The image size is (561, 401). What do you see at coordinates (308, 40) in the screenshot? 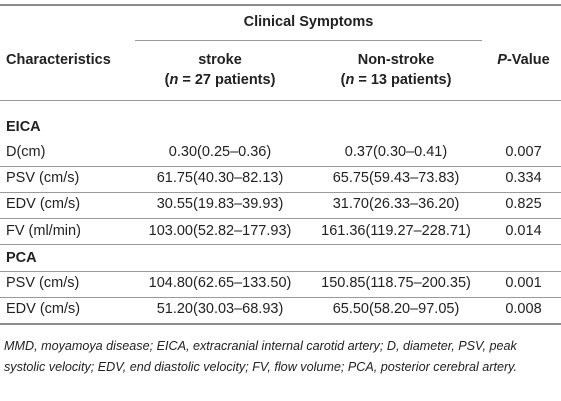
I see `group-header-rule` at bounding box center [308, 40].